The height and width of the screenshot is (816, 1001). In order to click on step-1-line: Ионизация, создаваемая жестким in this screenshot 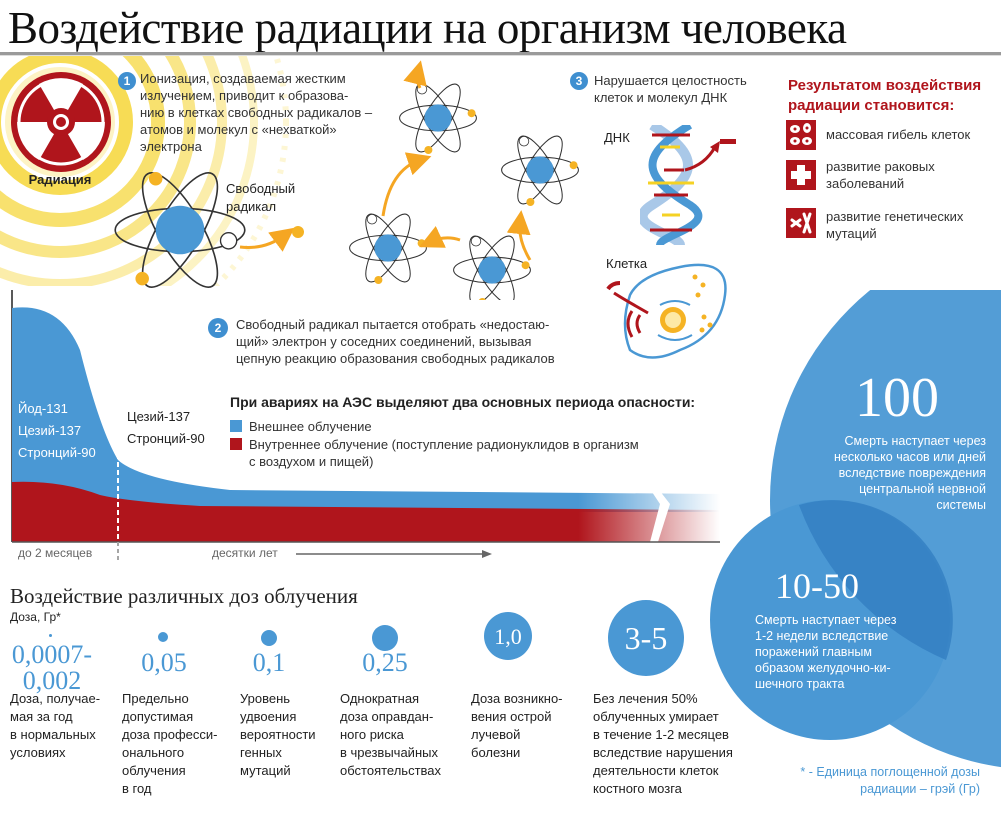, I will do `click(243, 78)`.